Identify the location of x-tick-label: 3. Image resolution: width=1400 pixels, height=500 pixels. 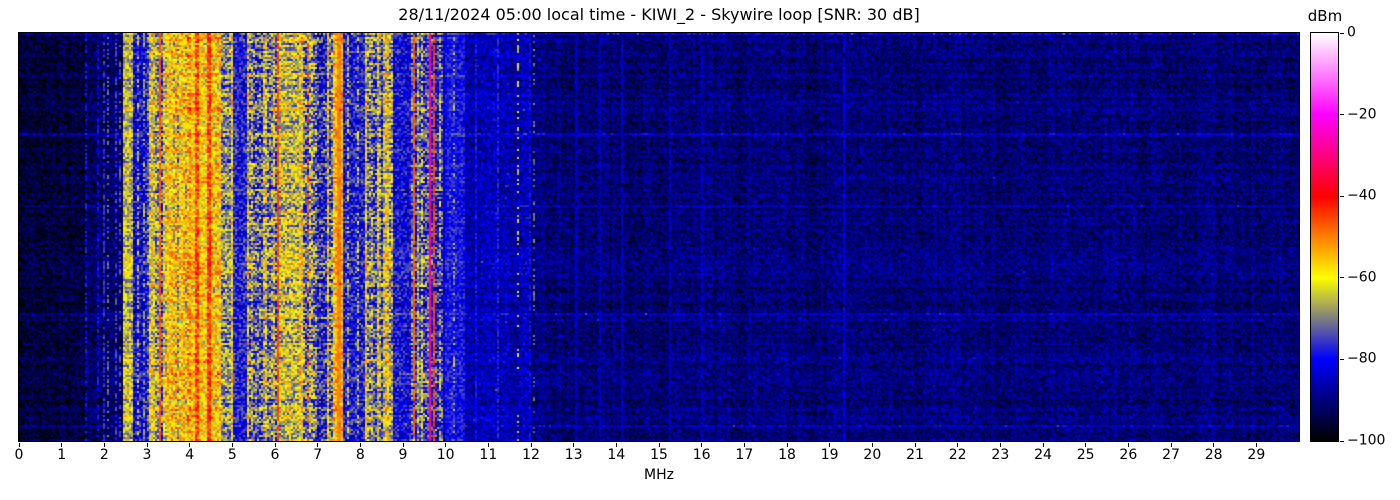
(147, 455).